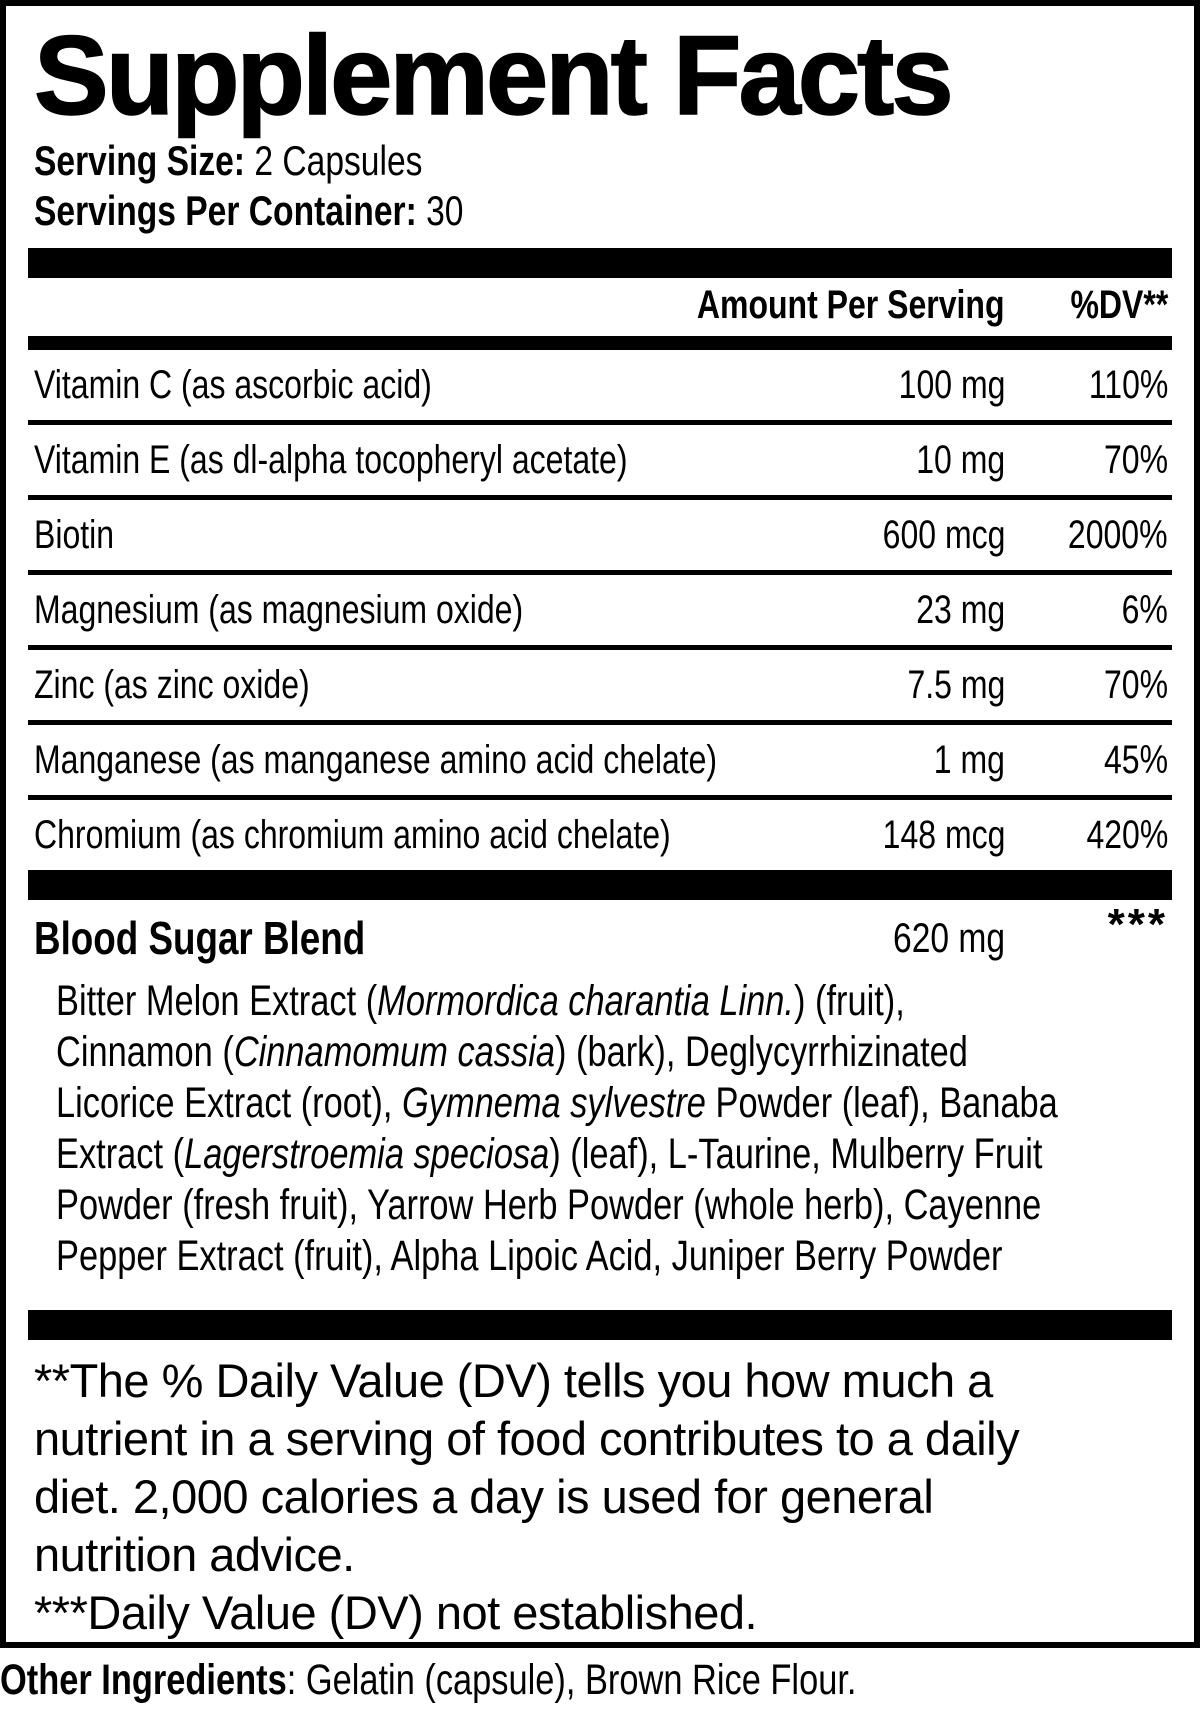 This screenshot has width=1200, height=1711. What do you see at coordinates (943, 834) in the screenshot?
I see `nutrient-amount: 148 mcg` at bounding box center [943, 834].